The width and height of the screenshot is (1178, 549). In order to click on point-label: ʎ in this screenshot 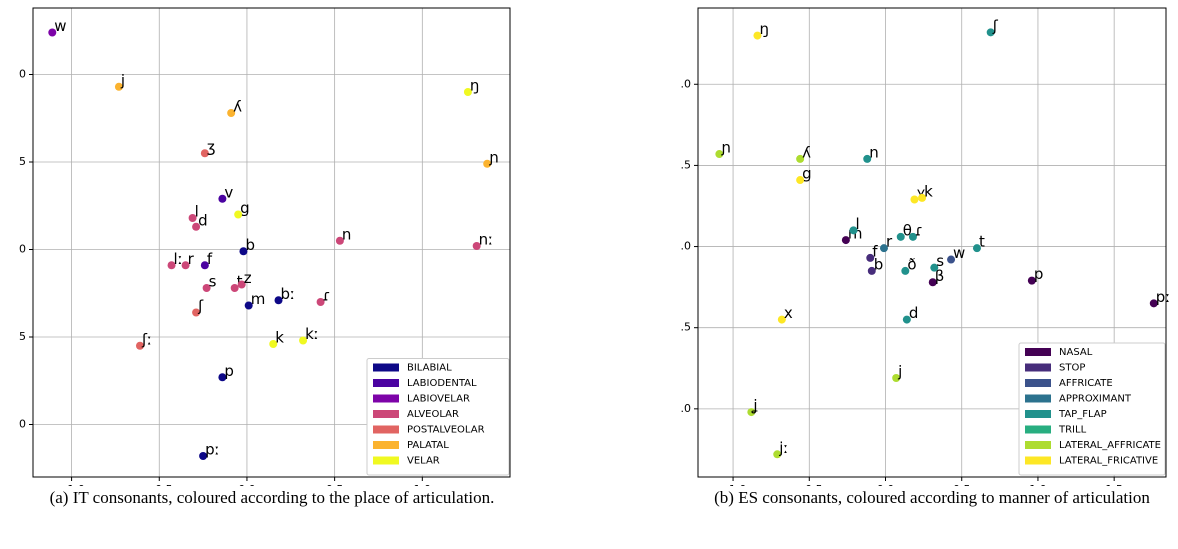, I will do `click(806, 152)`.